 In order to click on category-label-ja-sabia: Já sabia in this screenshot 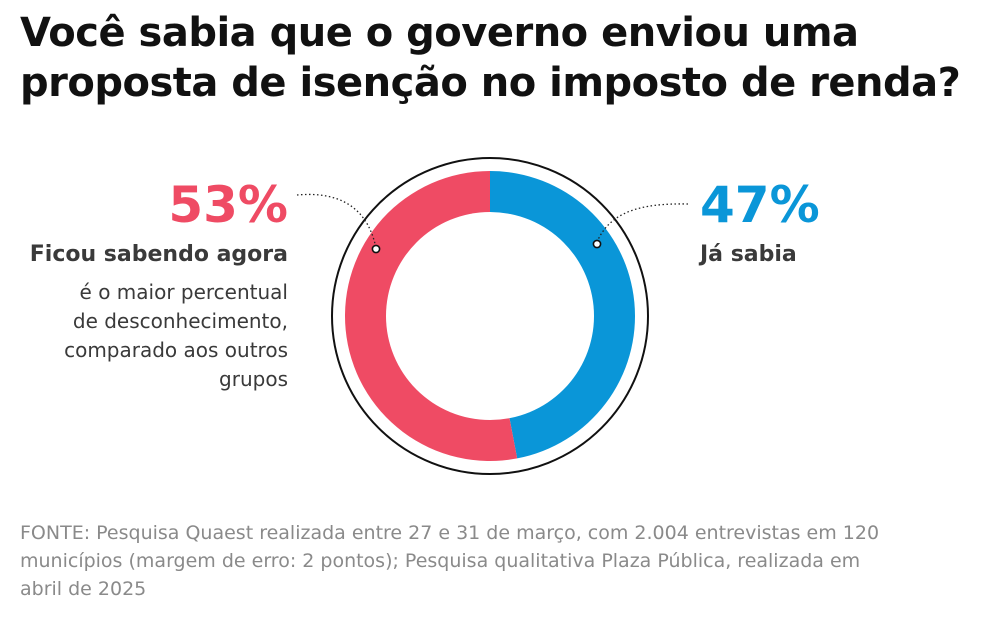, I will do `click(748, 254)`.